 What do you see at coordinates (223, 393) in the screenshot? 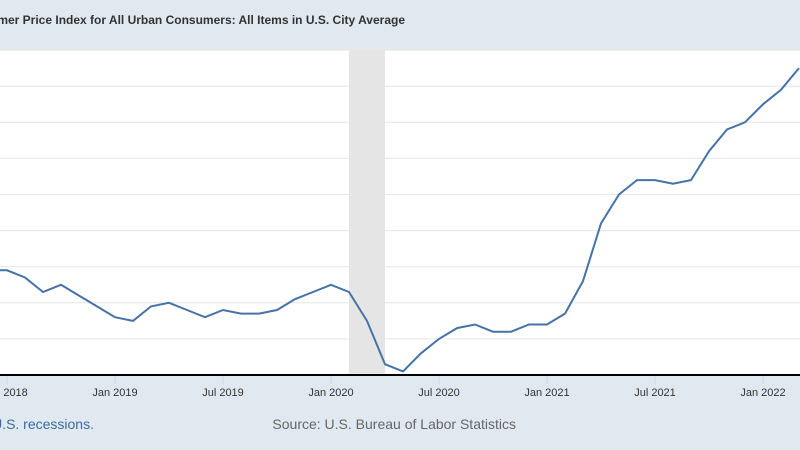
I see `x-tick-label: Jul 2019` at bounding box center [223, 393].